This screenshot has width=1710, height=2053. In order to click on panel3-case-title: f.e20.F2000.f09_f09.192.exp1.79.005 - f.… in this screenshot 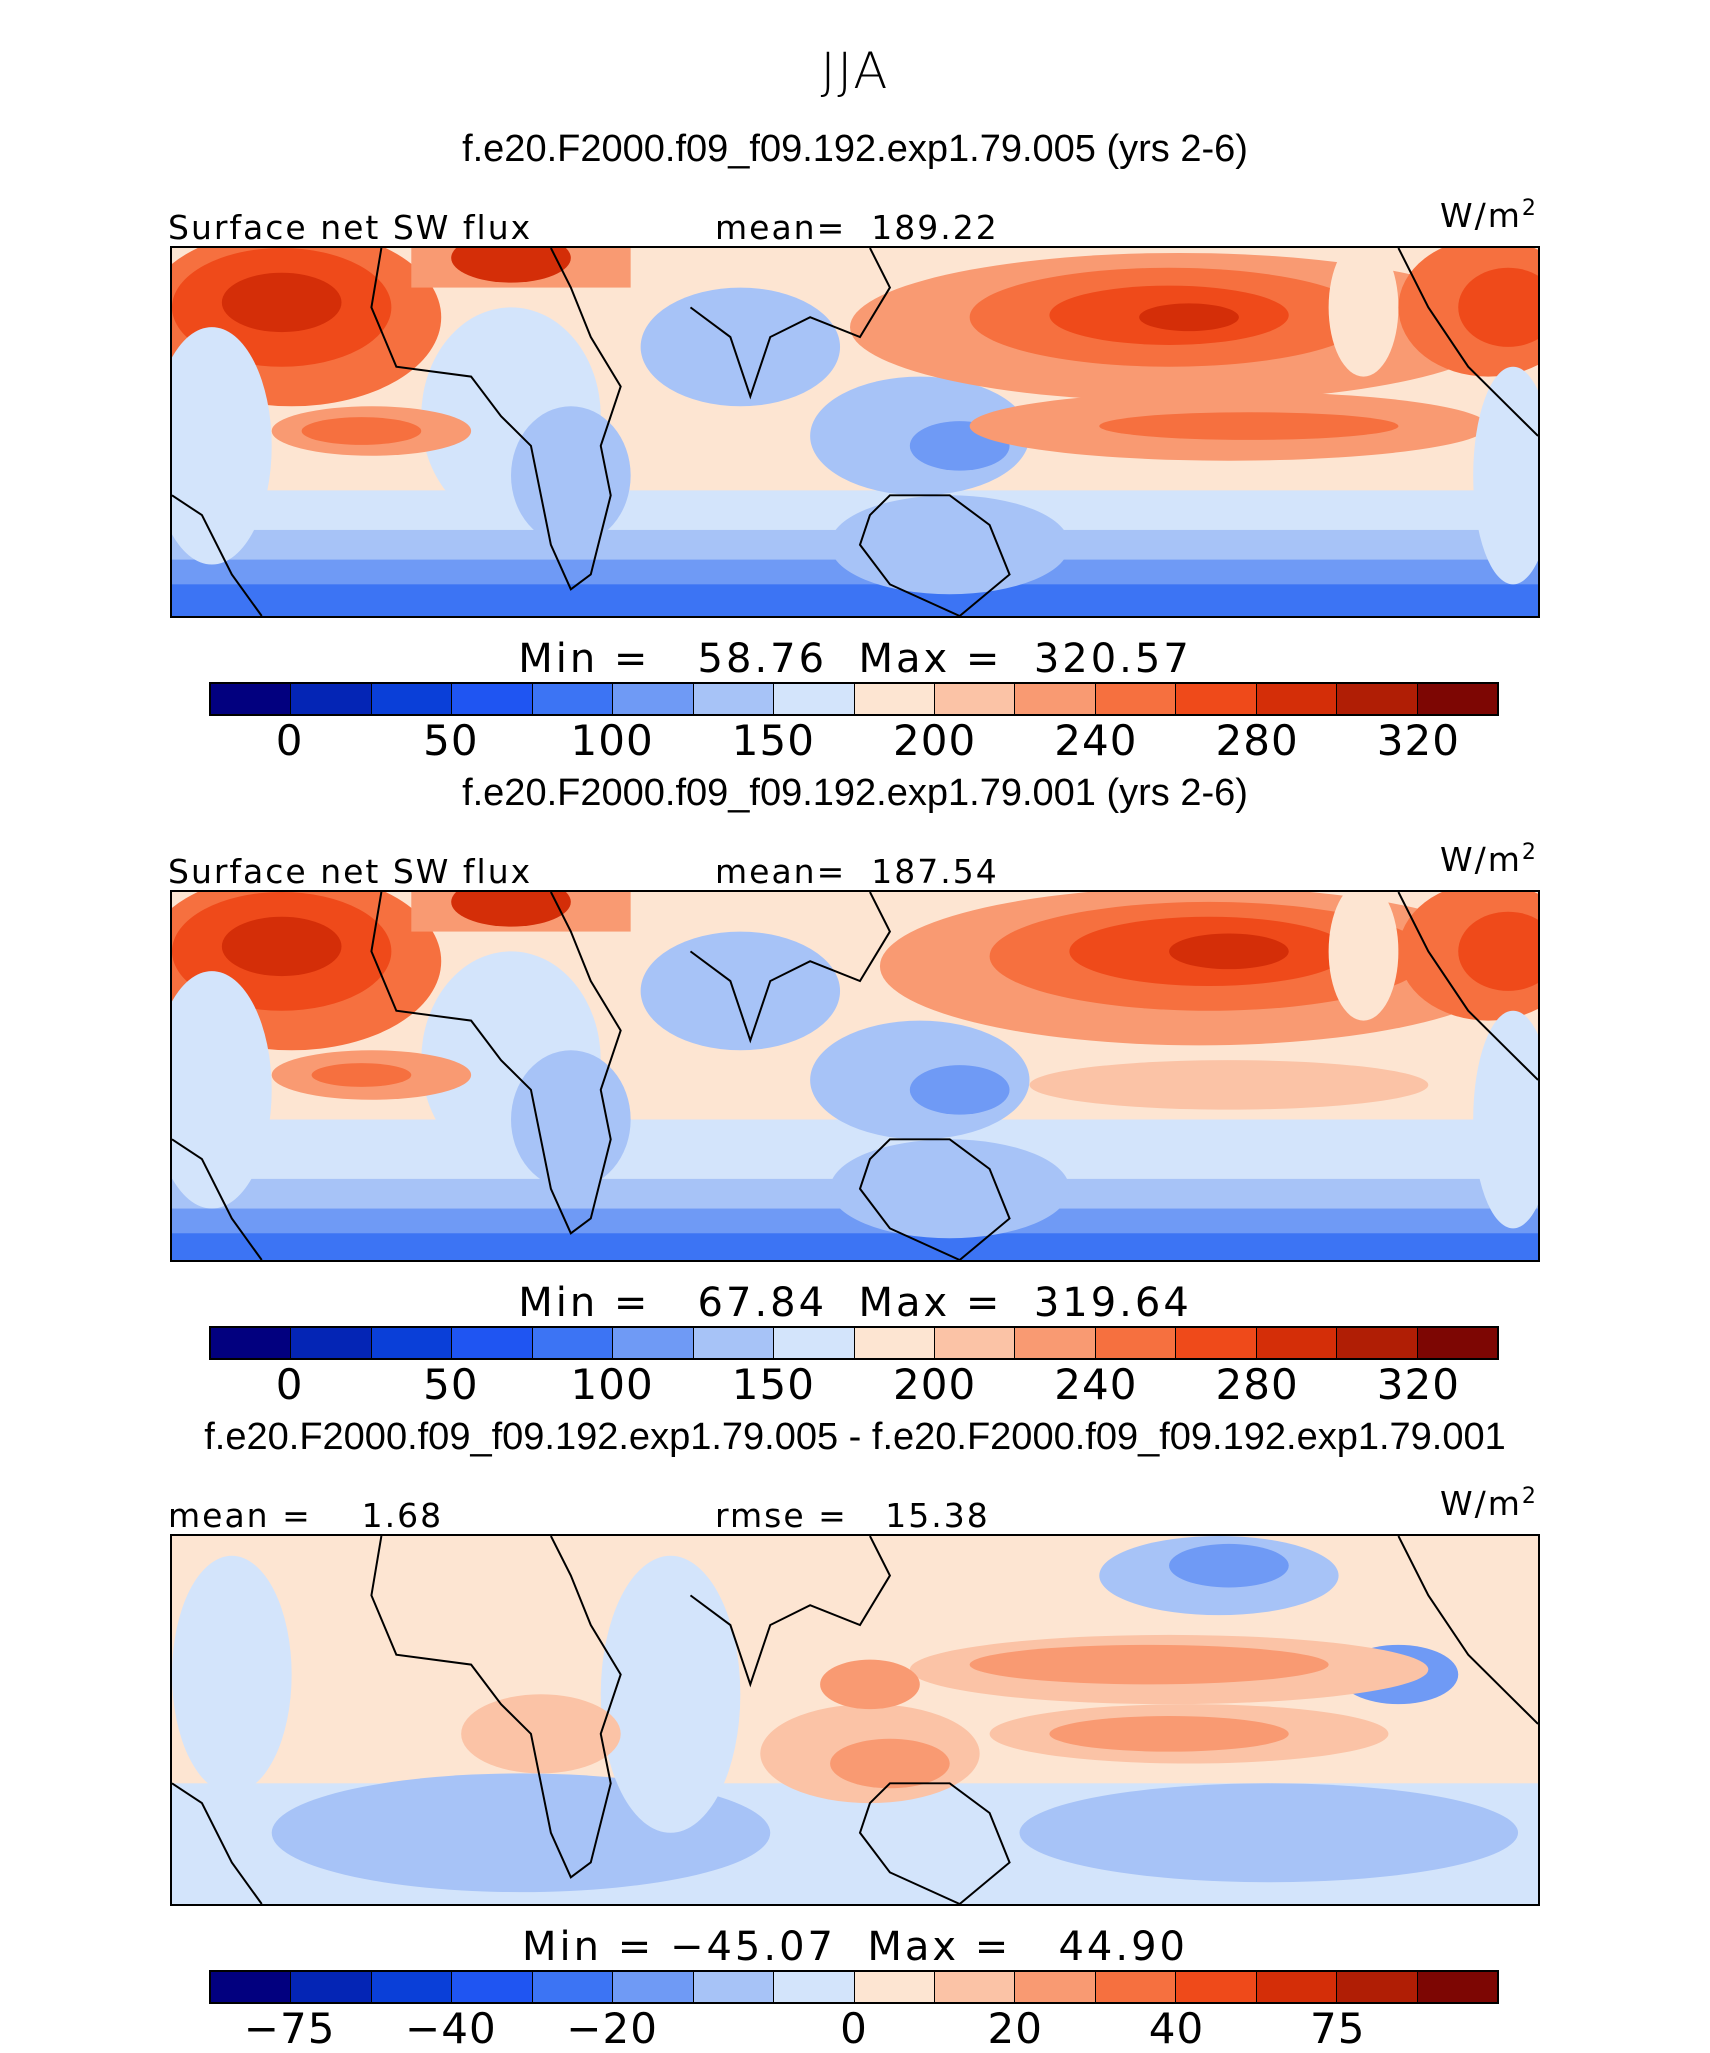, I will do `click(855, 1437)`.